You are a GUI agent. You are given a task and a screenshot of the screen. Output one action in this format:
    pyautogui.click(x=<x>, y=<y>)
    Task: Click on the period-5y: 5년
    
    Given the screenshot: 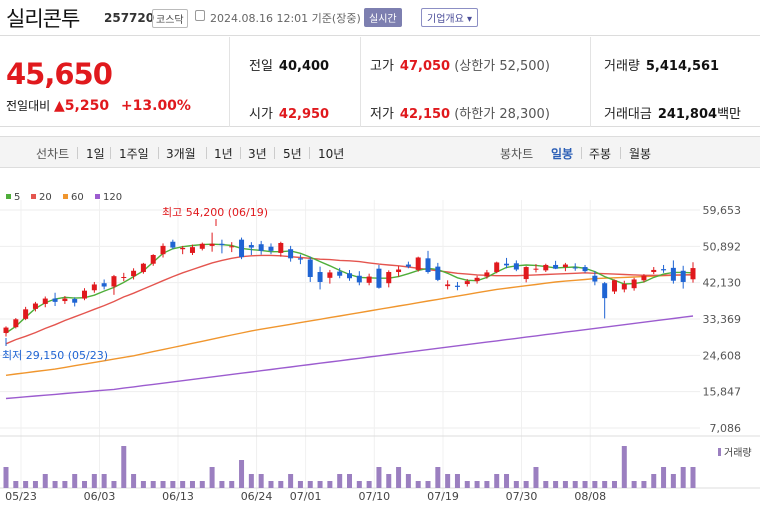 What is the action you would take?
    pyautogui.click(x=292, y=154)
    